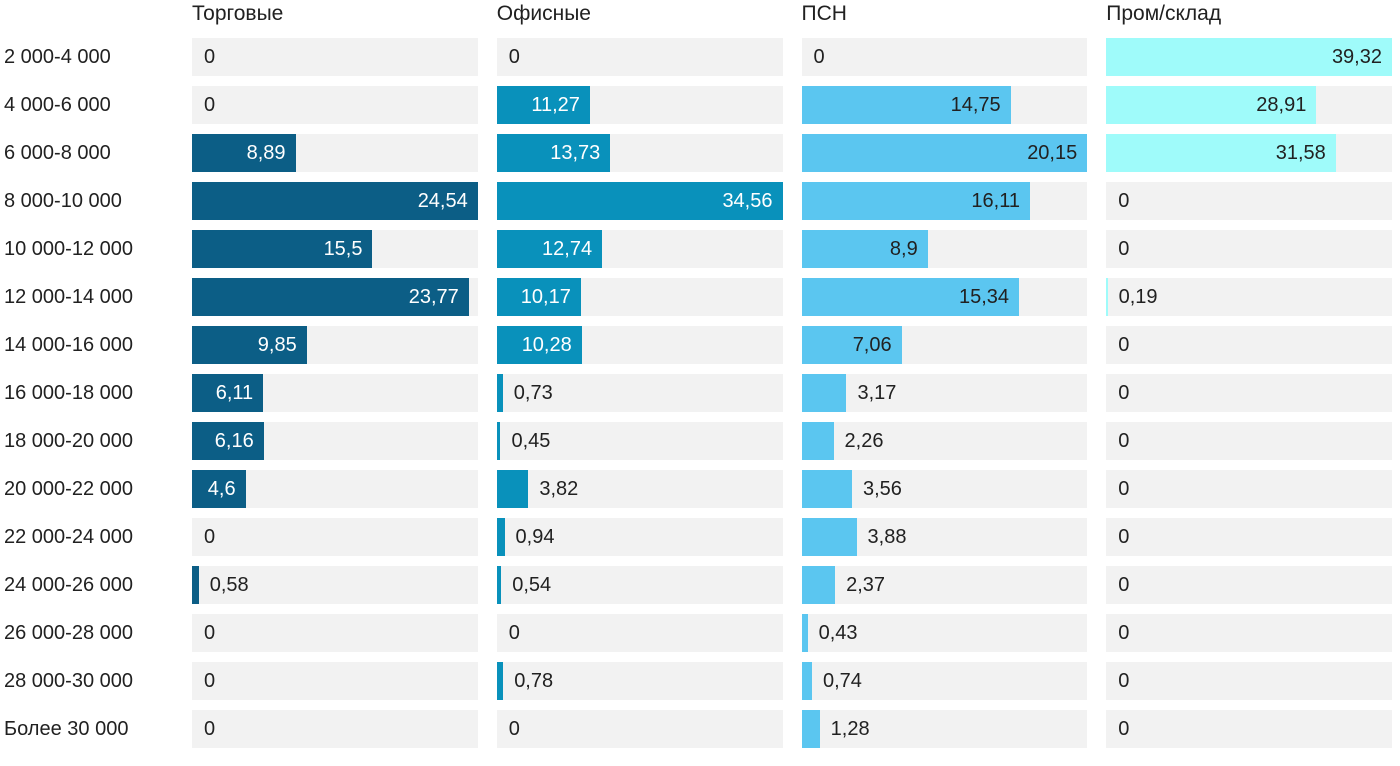  I want to click on bar-track: 3,56, so click(944, 489).